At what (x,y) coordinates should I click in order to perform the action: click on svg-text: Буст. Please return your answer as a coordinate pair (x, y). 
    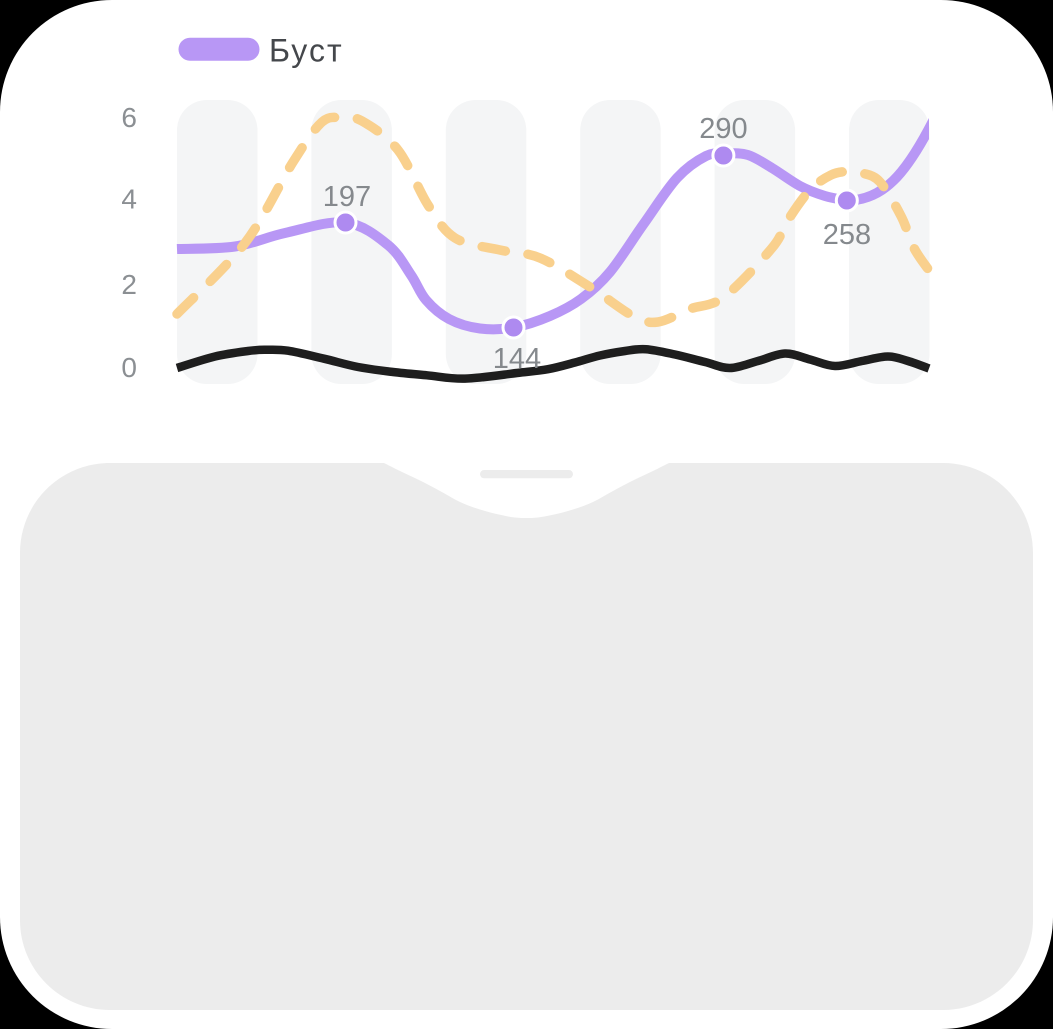
    Looking at the image, I should click on (306, 51).